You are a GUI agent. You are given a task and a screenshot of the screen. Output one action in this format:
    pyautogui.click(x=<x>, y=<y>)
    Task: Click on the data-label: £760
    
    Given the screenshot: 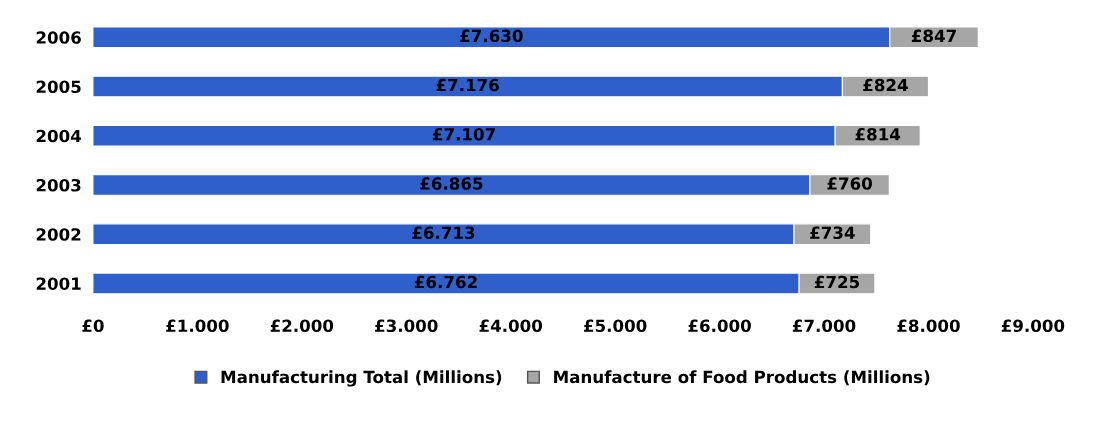 What is the action you would take?
    pyautogui.click(x=849, y=183)
    